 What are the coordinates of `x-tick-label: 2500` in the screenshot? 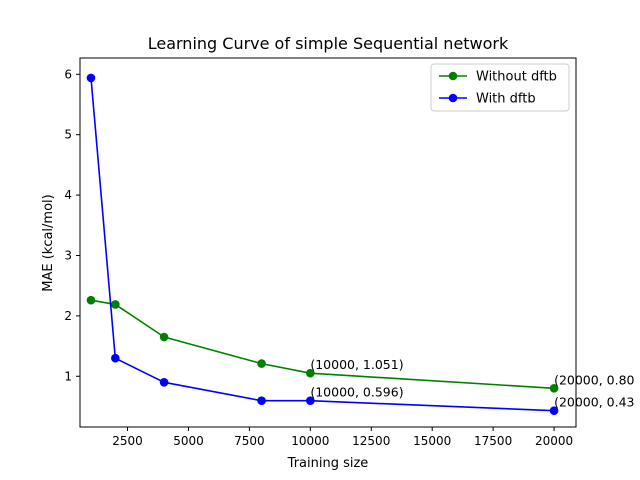 It's located at (127, 441).